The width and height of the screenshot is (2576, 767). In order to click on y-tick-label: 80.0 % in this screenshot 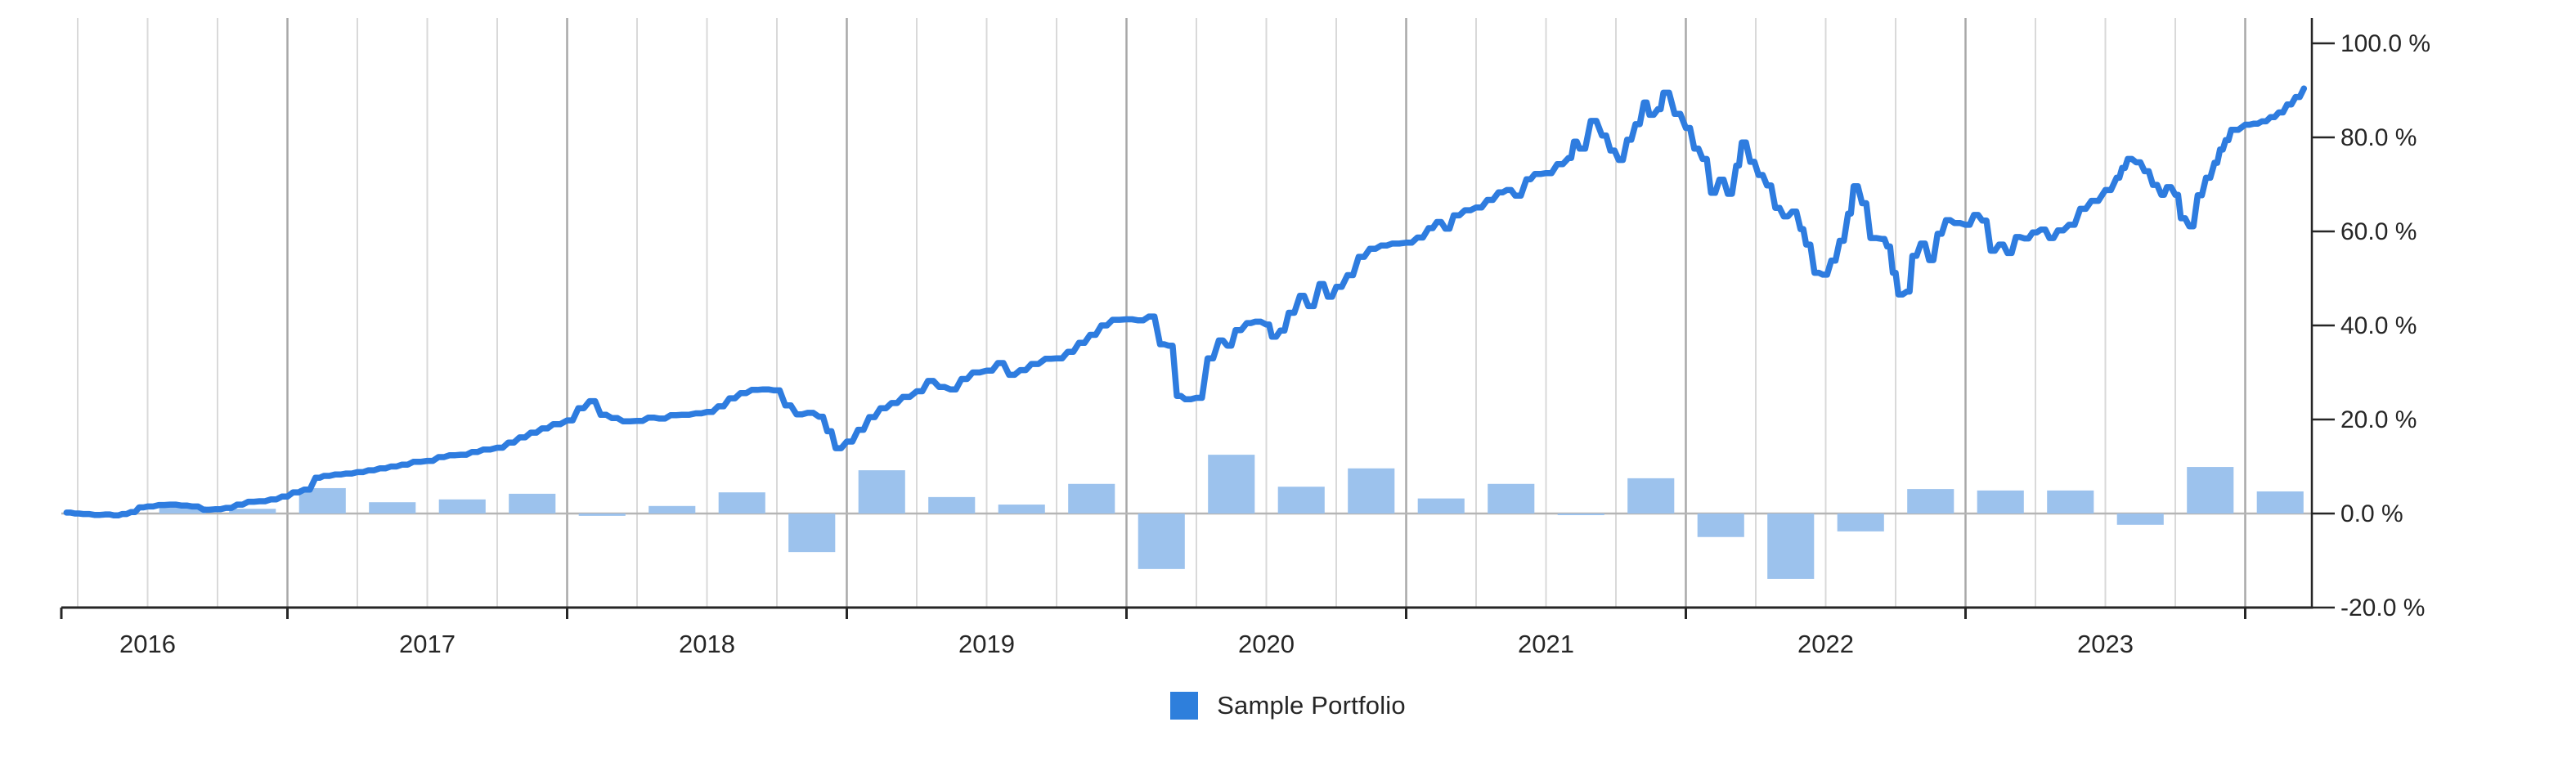, I will do `click(2378, 137)`.